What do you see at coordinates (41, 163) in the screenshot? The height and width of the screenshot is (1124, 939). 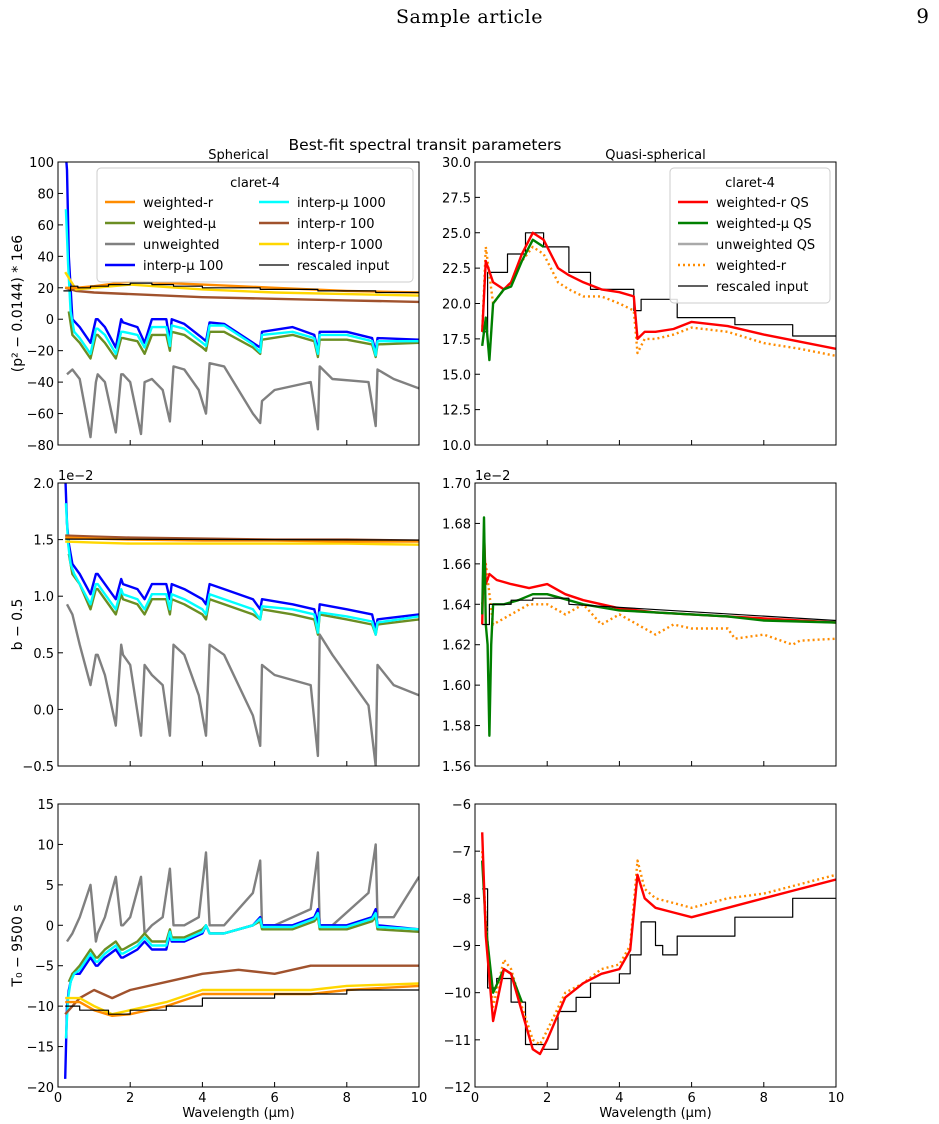 I see `y-tick-label: 100` at bounding box center [41, 163].